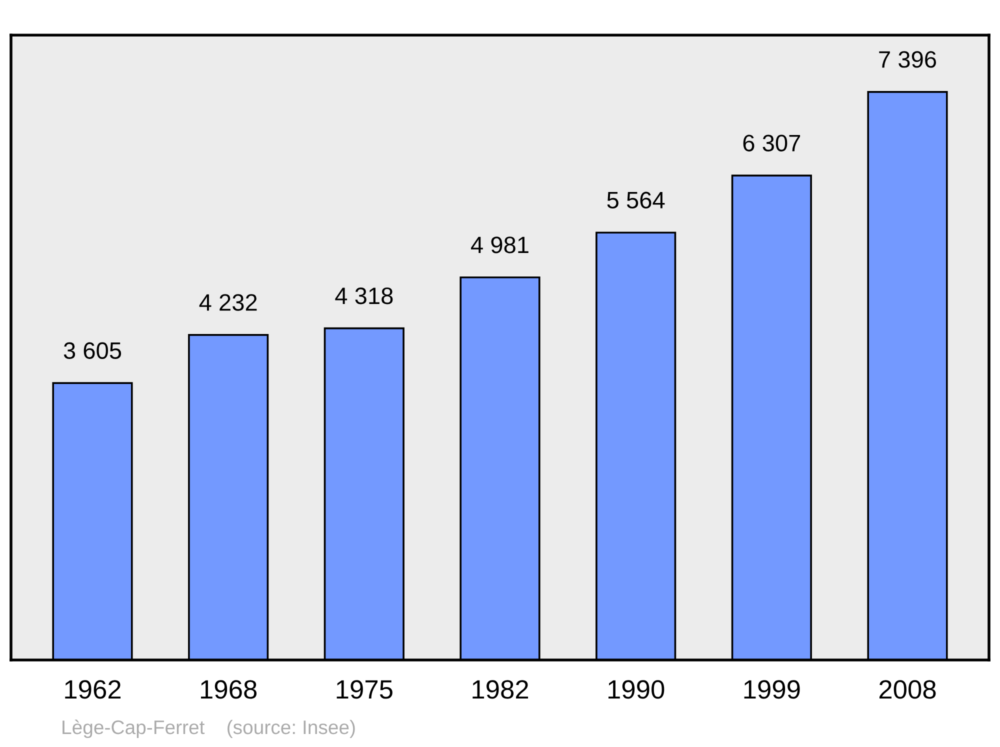  Describe the element at coordinates (208, 729) in the screenshot. I see `text: Lège-Cap-Ferret (source: Insee)` at that location.